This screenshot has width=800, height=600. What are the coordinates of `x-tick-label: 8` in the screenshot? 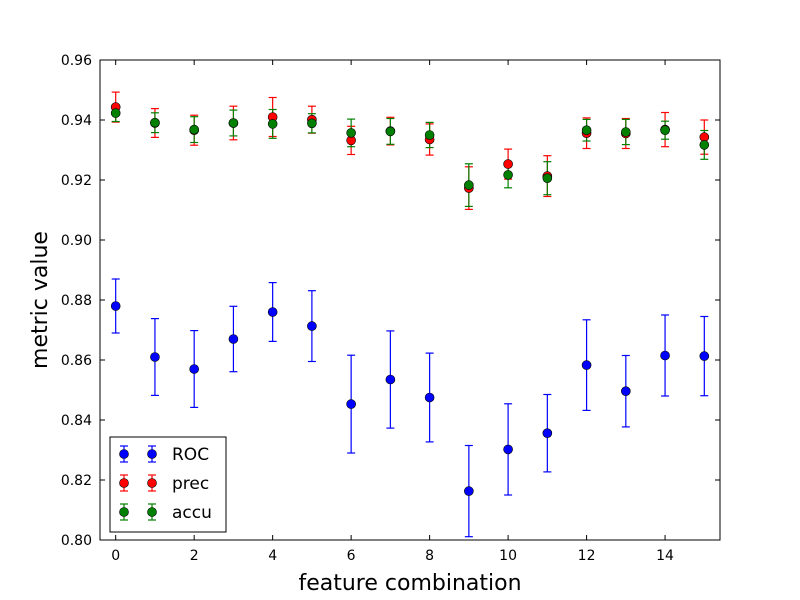 It's located at (429, 556).